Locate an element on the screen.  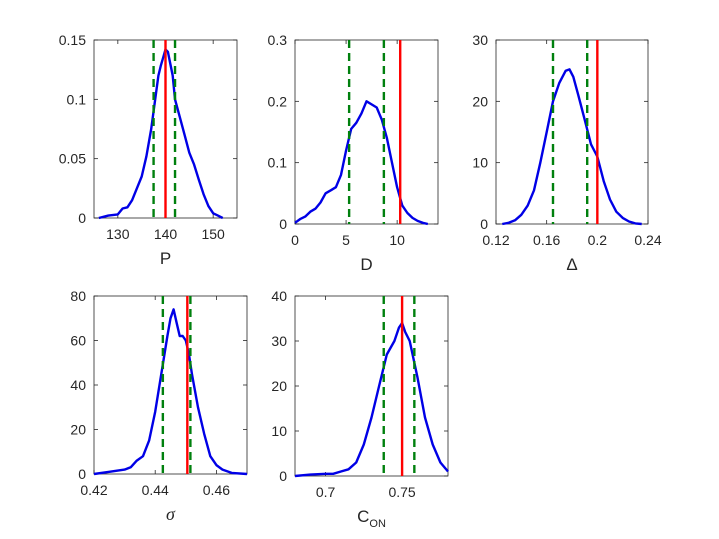
panel-sigma: 0 20 40 60 80 0.42 0.44 0.46 σ is located at coordinates (159, 406).